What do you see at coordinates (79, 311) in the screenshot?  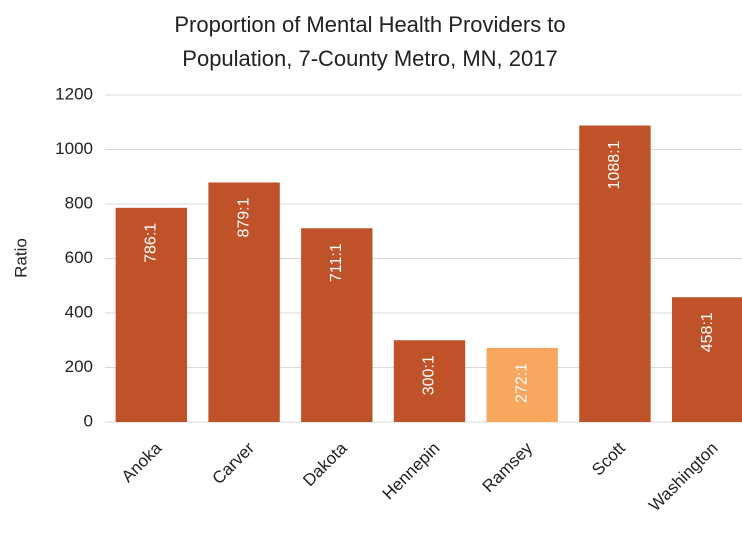 I see `y-tick-label: 400` at bounding box center [79, 311].